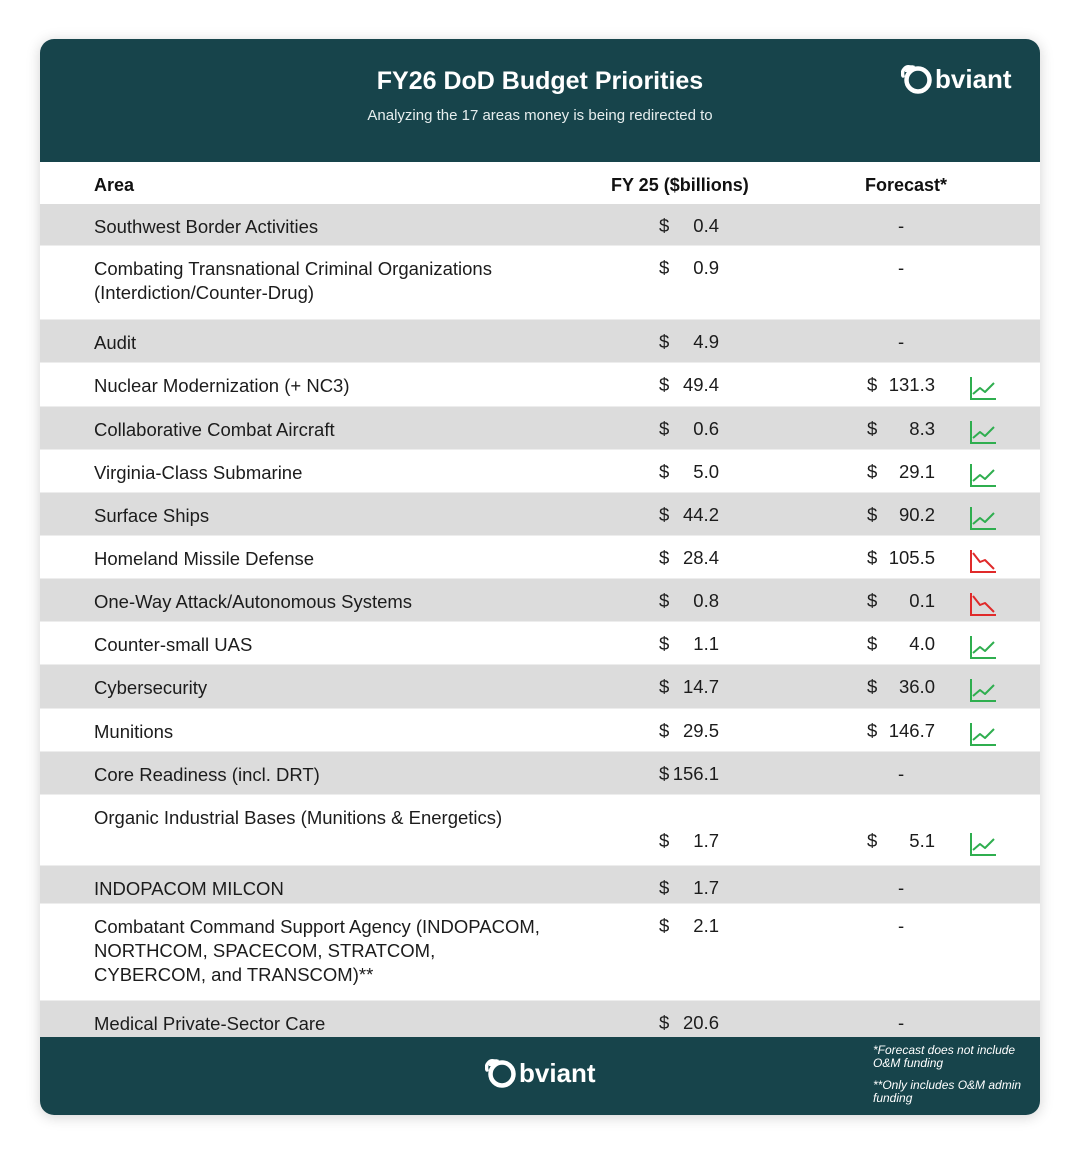  What do you see at coordinates (206, 226) in the screenshot?
I see `area-label: Southwest Border Activities` at bounding box center [206, 226].